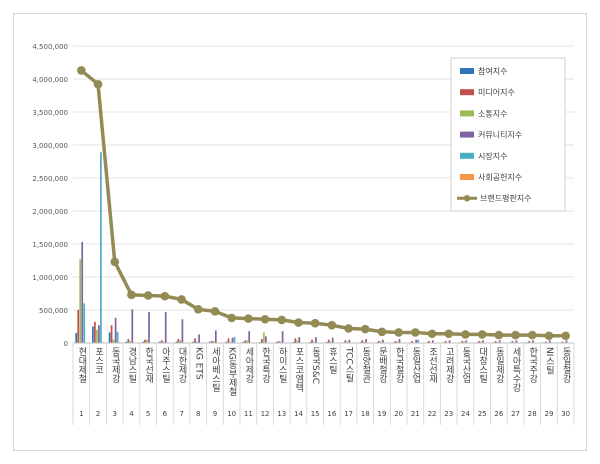 Image resolution: width=600 pixels, height=464 pixels. What do you see at coordinates (115, 365) in the screenshot?
I see `category-label: 동국제강` at bounding box center [115, 365].